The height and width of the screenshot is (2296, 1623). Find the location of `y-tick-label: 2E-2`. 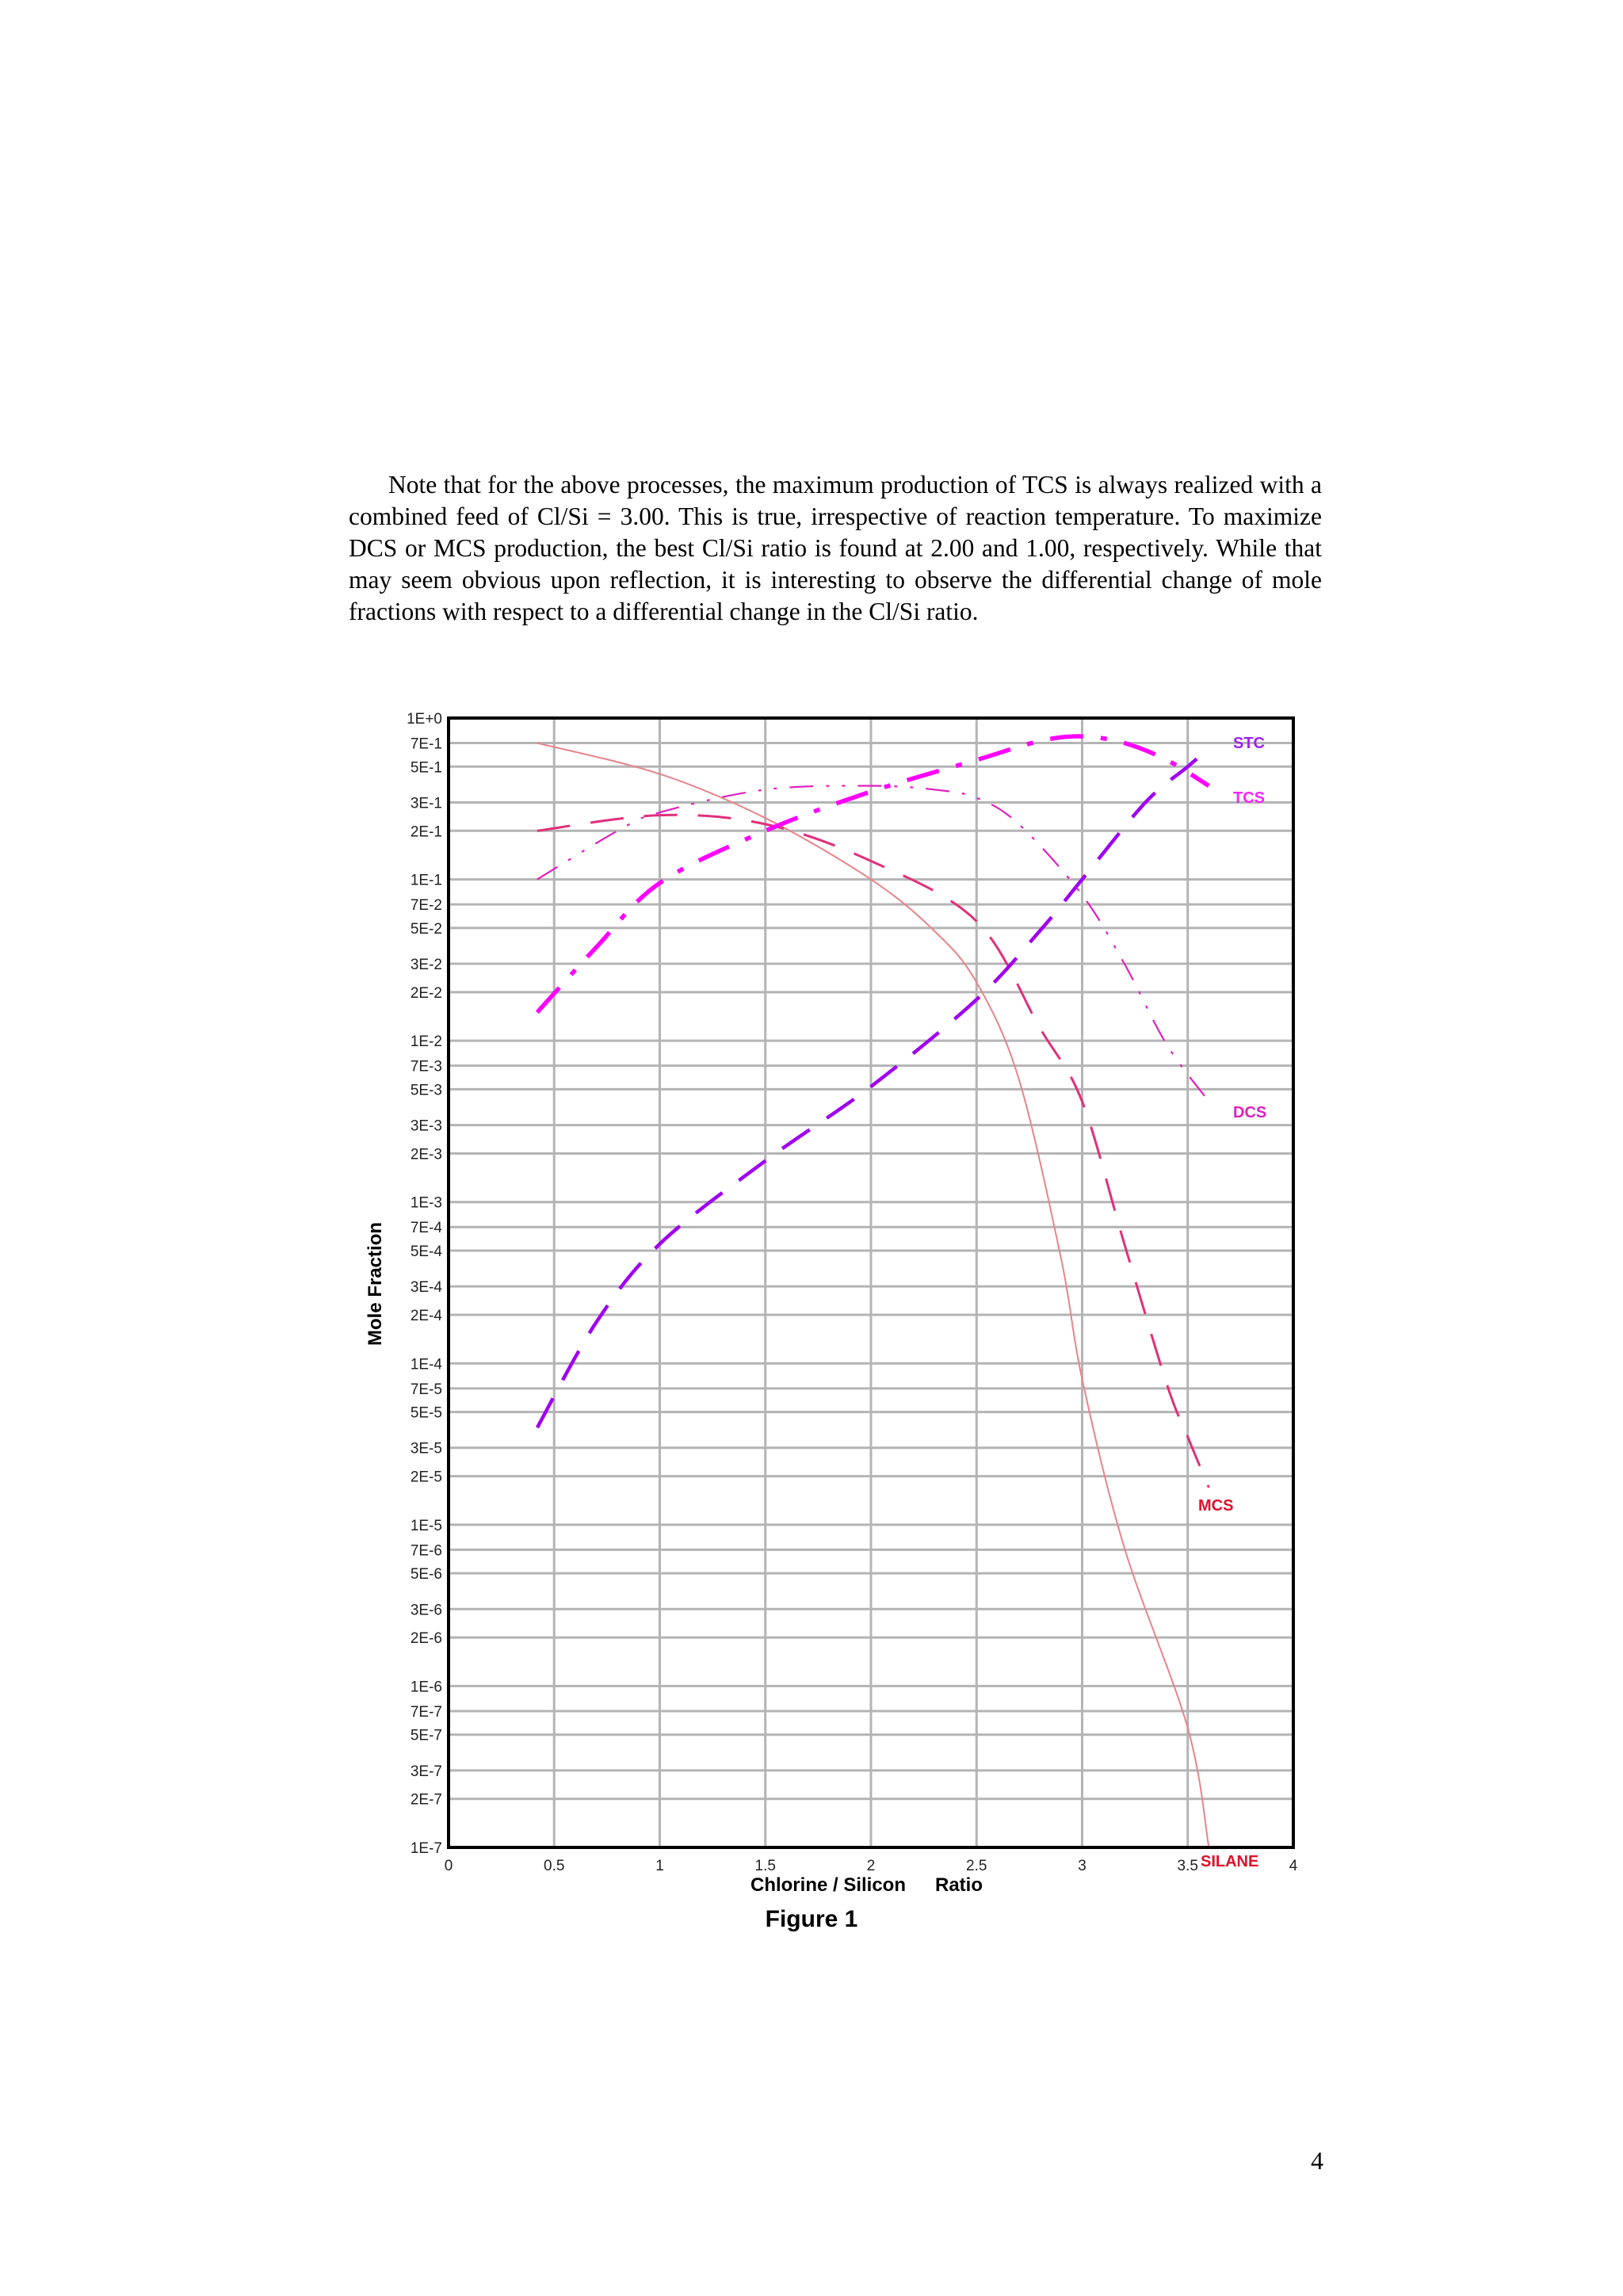

y-tick-label: 2E-2 is located at coordinates (426, 993).